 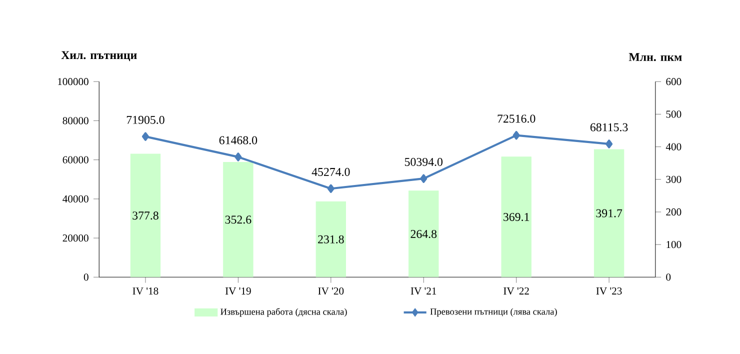 I want to click on data-label: 45274.0, so click(x=331, y=172).